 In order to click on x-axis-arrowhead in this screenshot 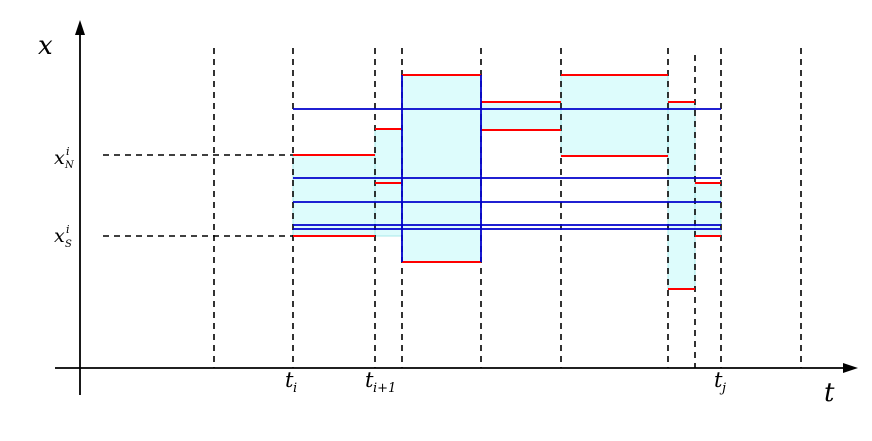, I will do `click(850, 368)`.